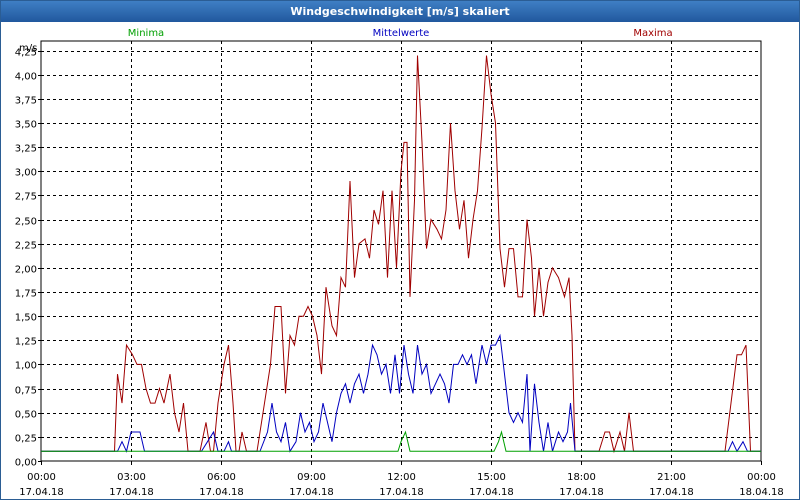 The height and width of the screenshot is (500, 800). What do you see at coordinates (26, 246) in the screenshot?
I see `y-tick-label: 2,25` at bounding box center [26, 246].